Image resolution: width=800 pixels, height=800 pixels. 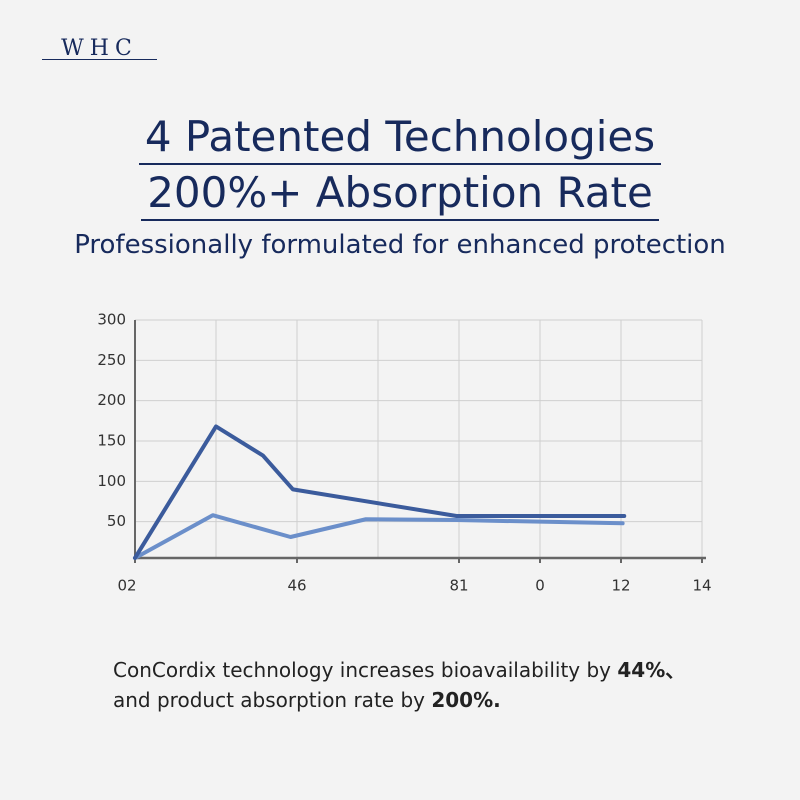 I want to click on x-tick-label: 0, so click(x=540, y=586).